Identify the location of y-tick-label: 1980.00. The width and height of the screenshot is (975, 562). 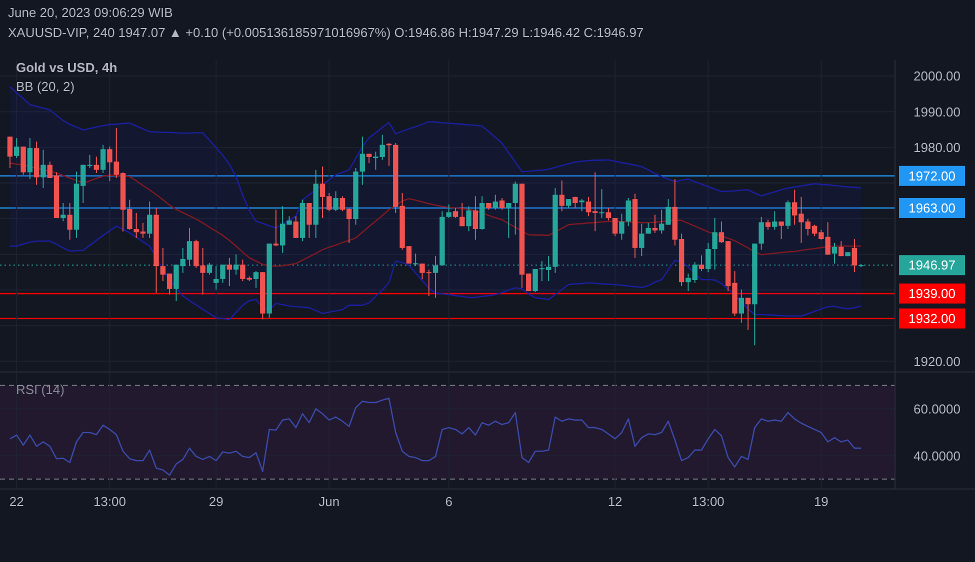
(937, 147).